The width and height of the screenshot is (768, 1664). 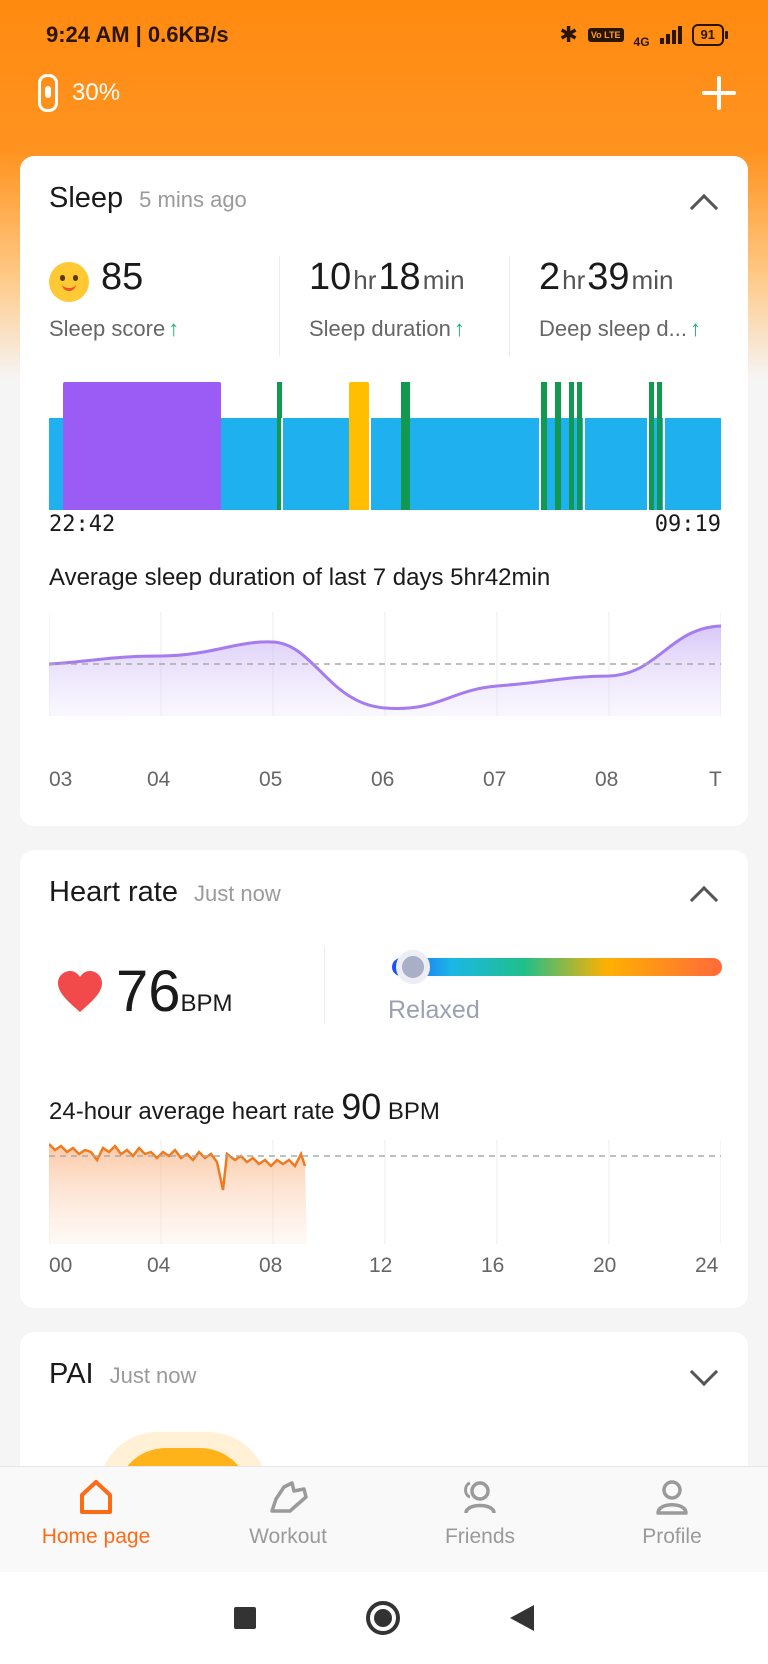 What do you see at coordinates (550, 277) in the screenshot?
I see `deep-hours: 2` at bounding box center [550, 277].